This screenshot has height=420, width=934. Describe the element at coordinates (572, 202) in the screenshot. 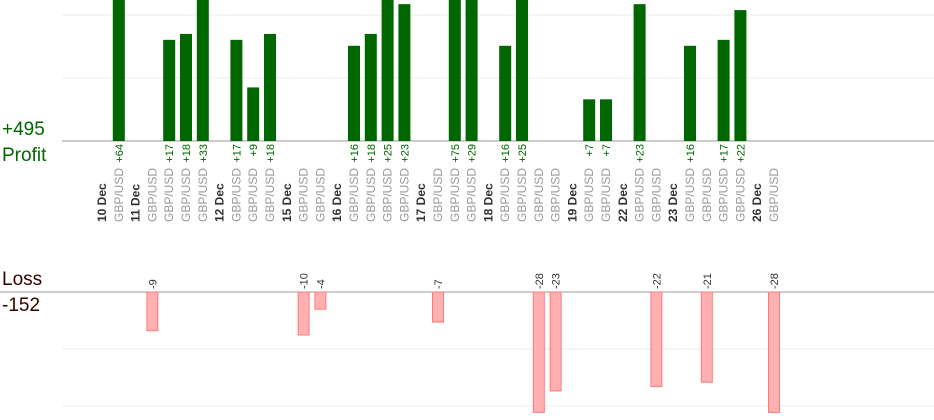

I see `date-label: 19 Dec` at that location.